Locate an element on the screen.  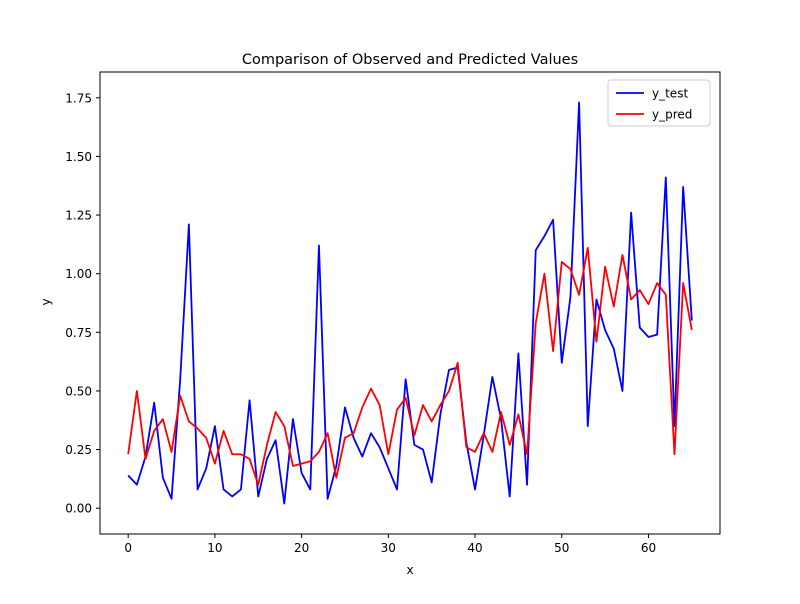
x-tick-label: 30 is located at coordinates (388, 548).